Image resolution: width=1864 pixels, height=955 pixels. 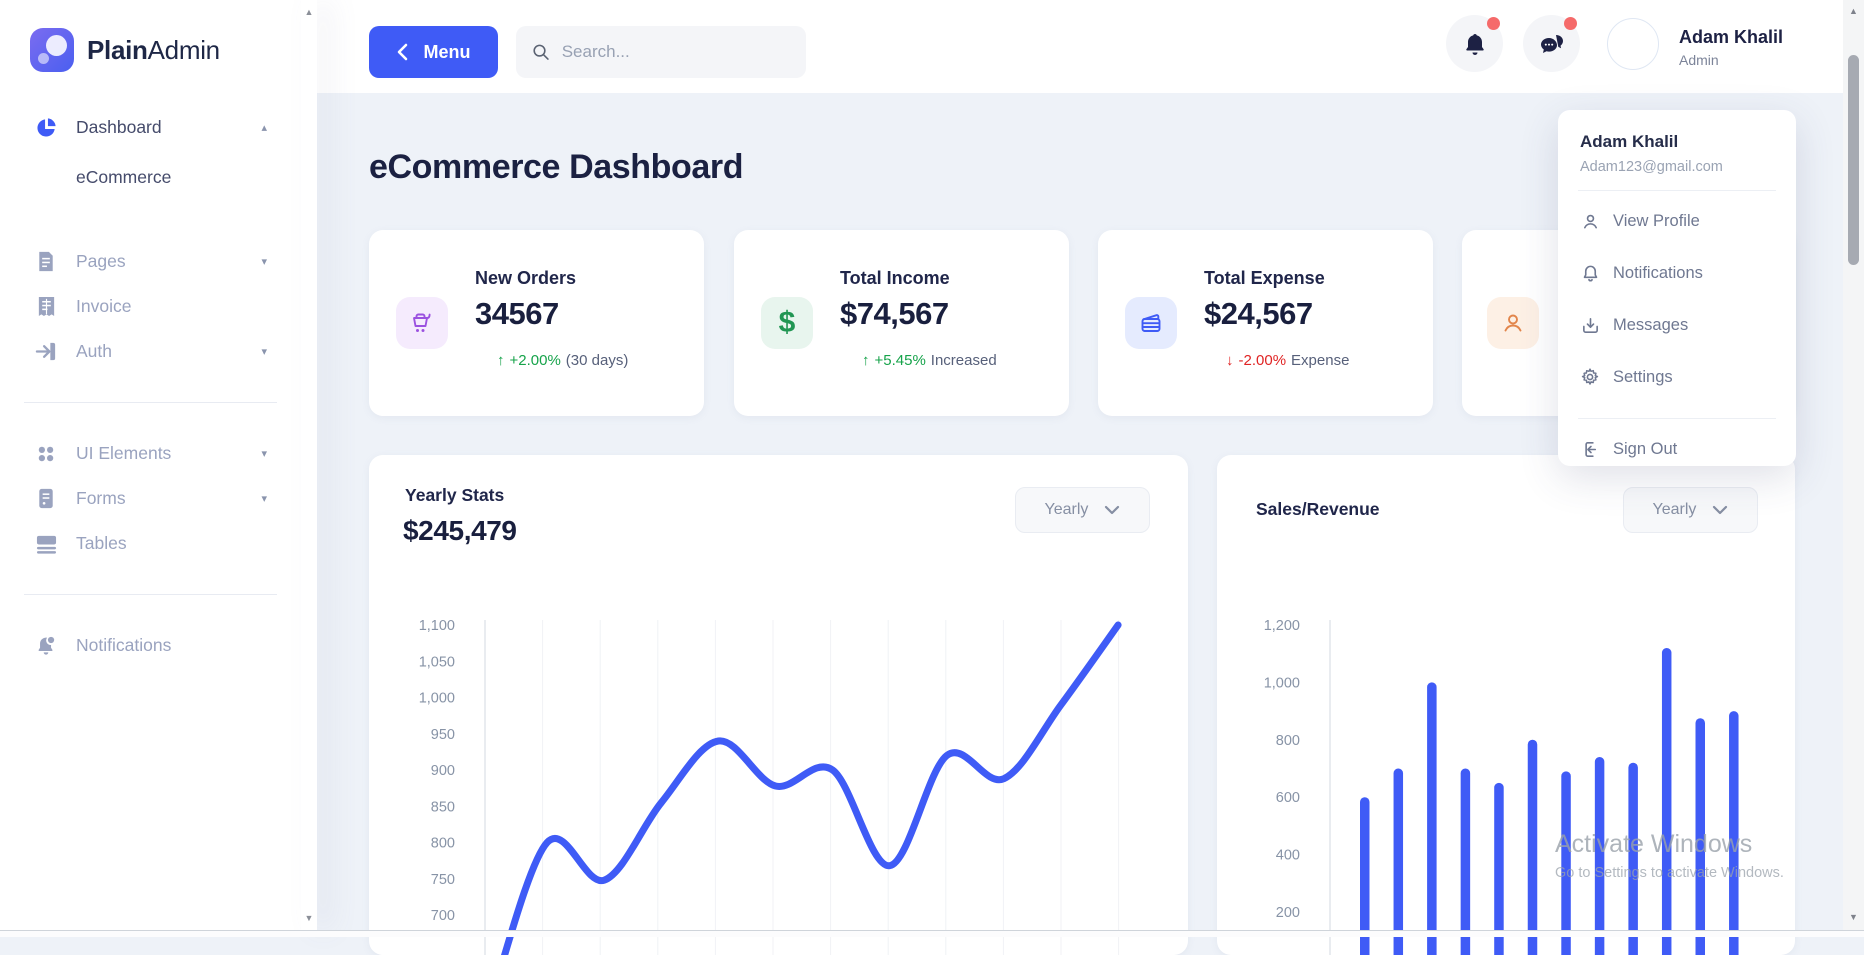 I want to click on svg-text: 200, so click(x=1288, y=913).